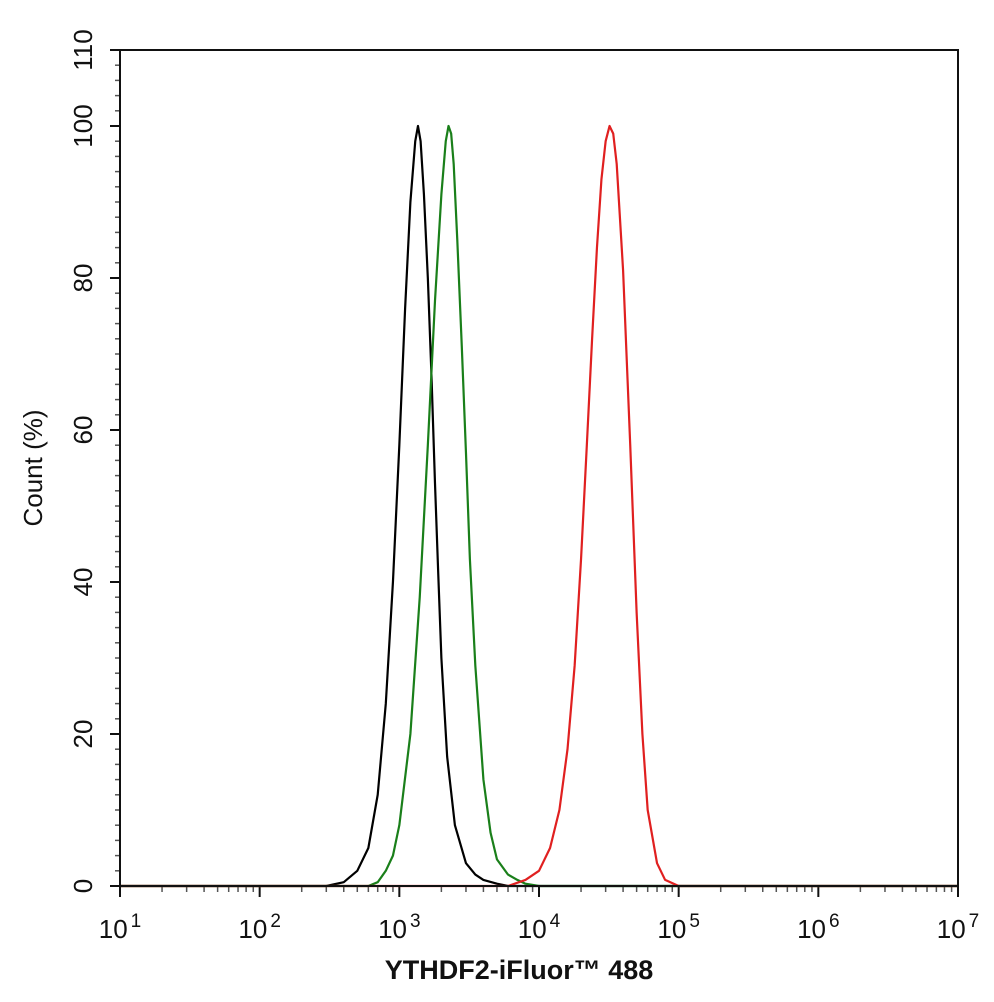 The width and height of the screenshot is (994, 1002). What do you see at coordinates (120, 927) in the screenshot?
I see `x-tick-label: 10 1` at bounding box center [120, 927].